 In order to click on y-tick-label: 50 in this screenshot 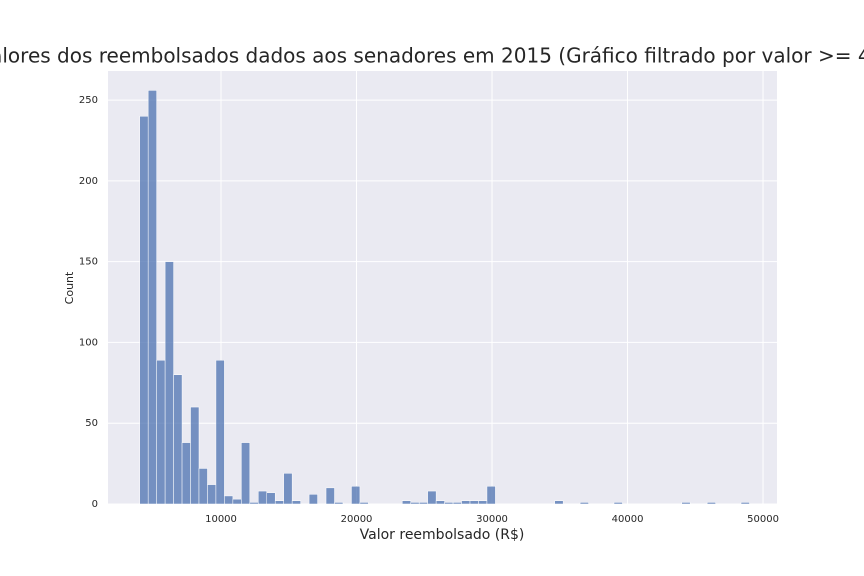, I will do `click(91, 423)`.